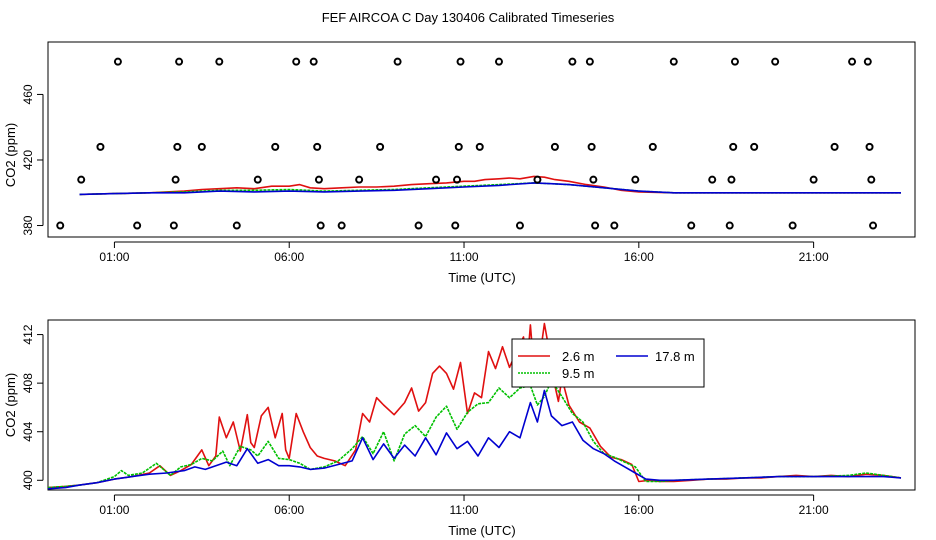  Describe the element at coordinates (481, 277) in the screenshot. I see `top-x-axis-label: Time (UTC)` at that location.